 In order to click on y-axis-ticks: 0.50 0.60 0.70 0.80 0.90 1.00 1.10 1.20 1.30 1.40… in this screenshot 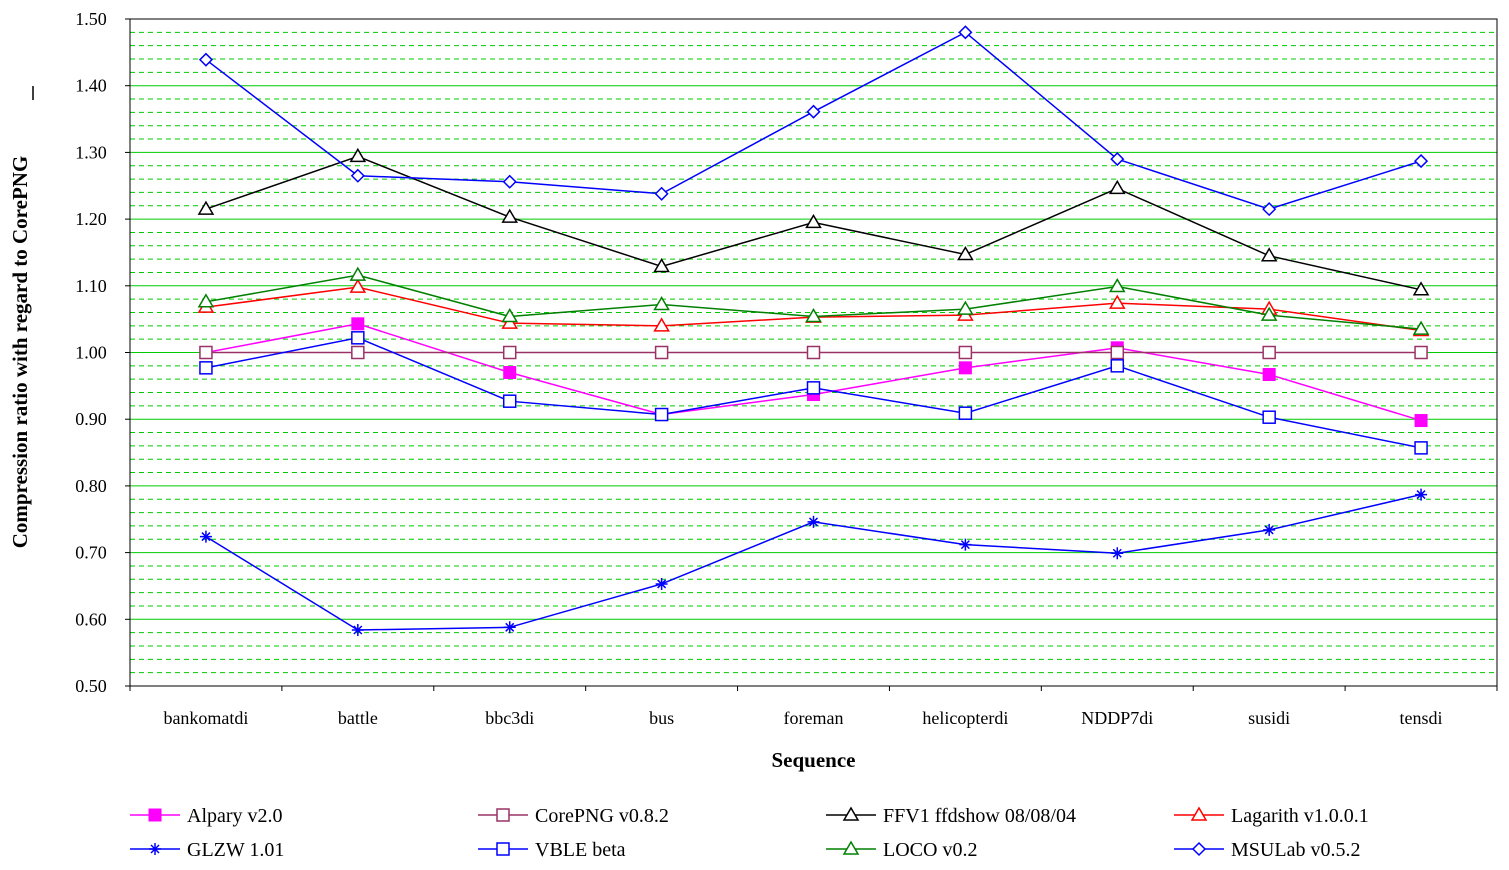, I will do `click(102, 352)`.